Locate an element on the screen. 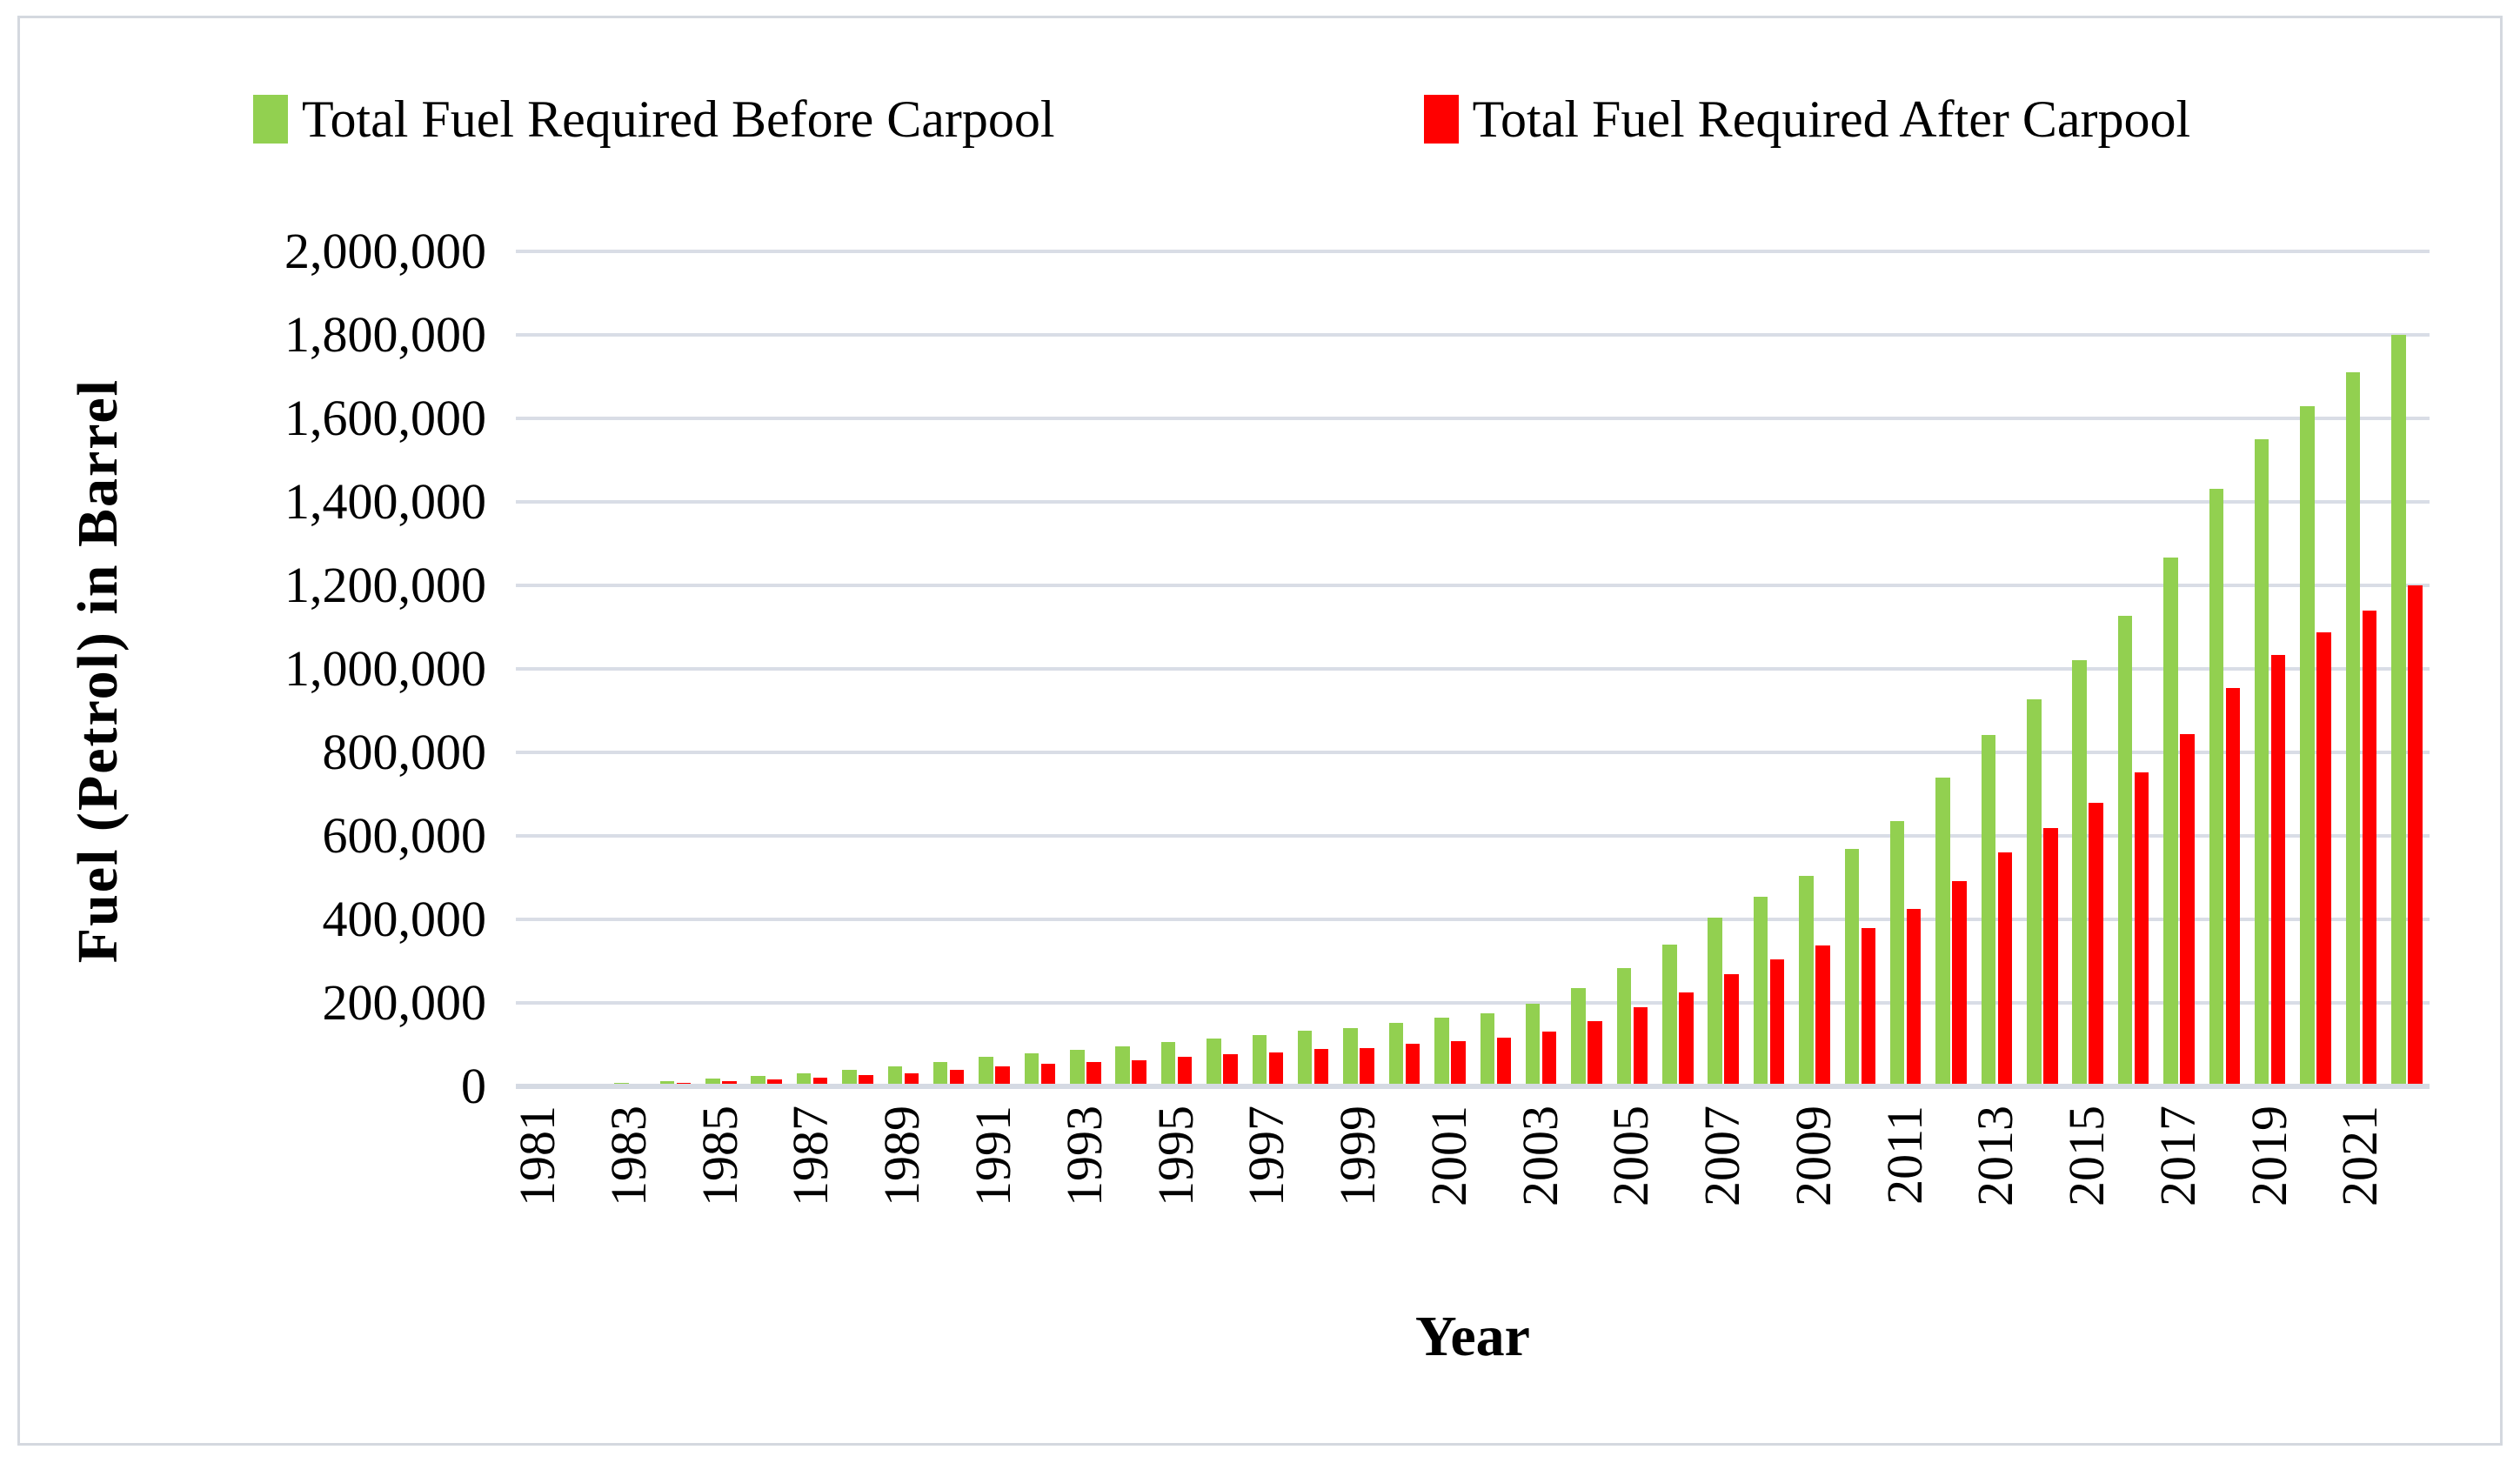 The width and height of the screenshot is (2520, 1463). legend-item-before: Total Fuel Required Before Carpool is located at coordinates (654, 119).